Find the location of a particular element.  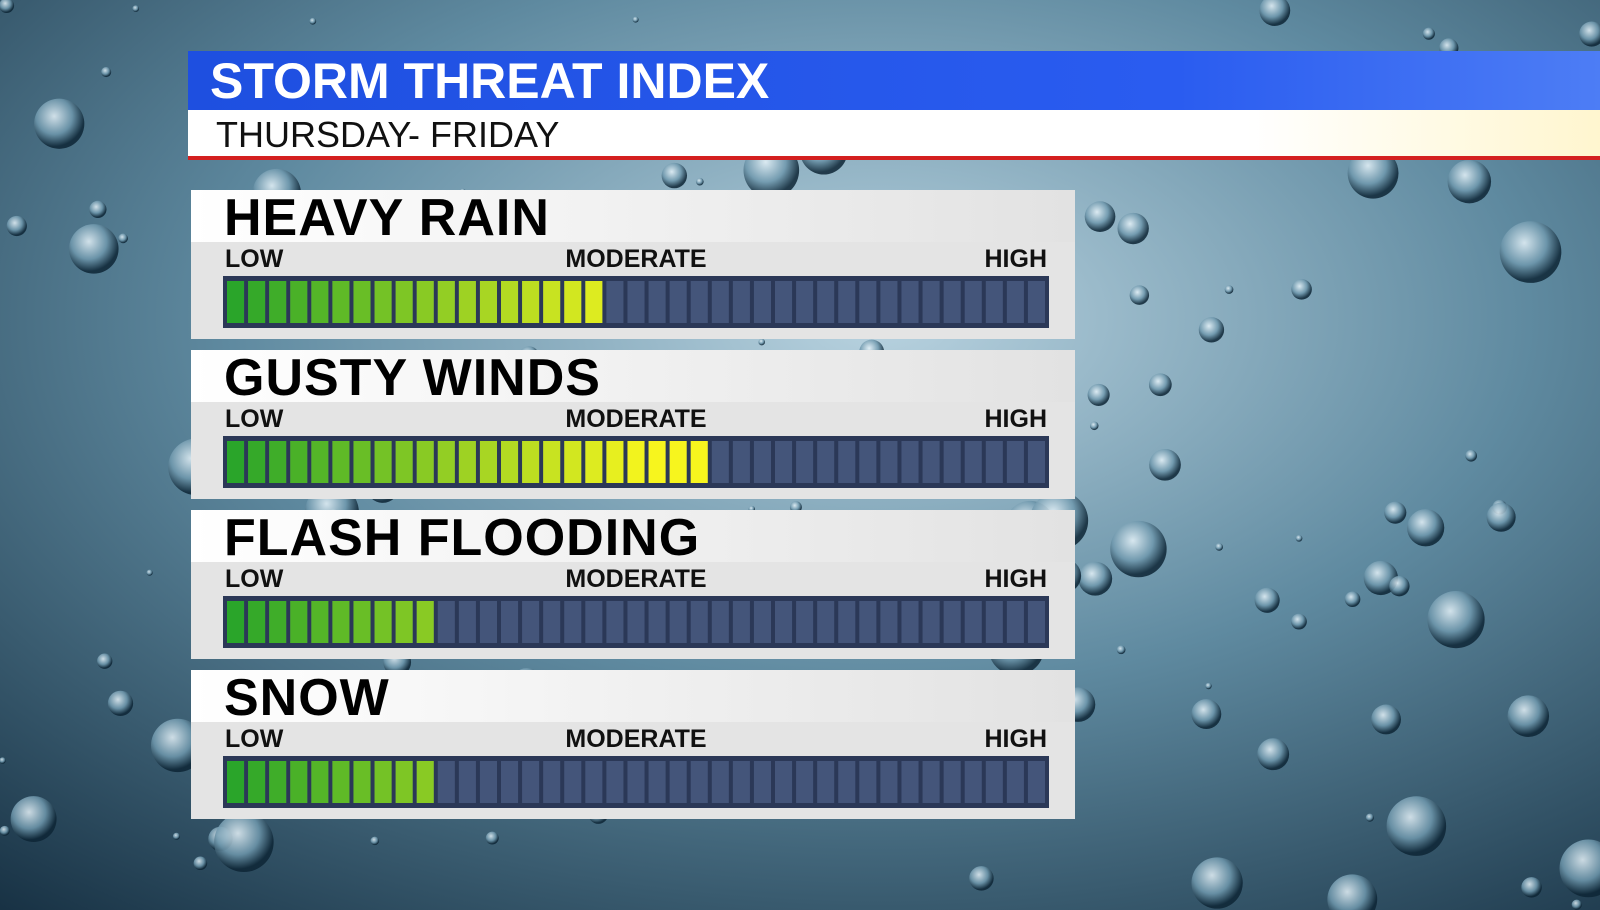

threat-name: SNOW is located at coordinates (307, 698).